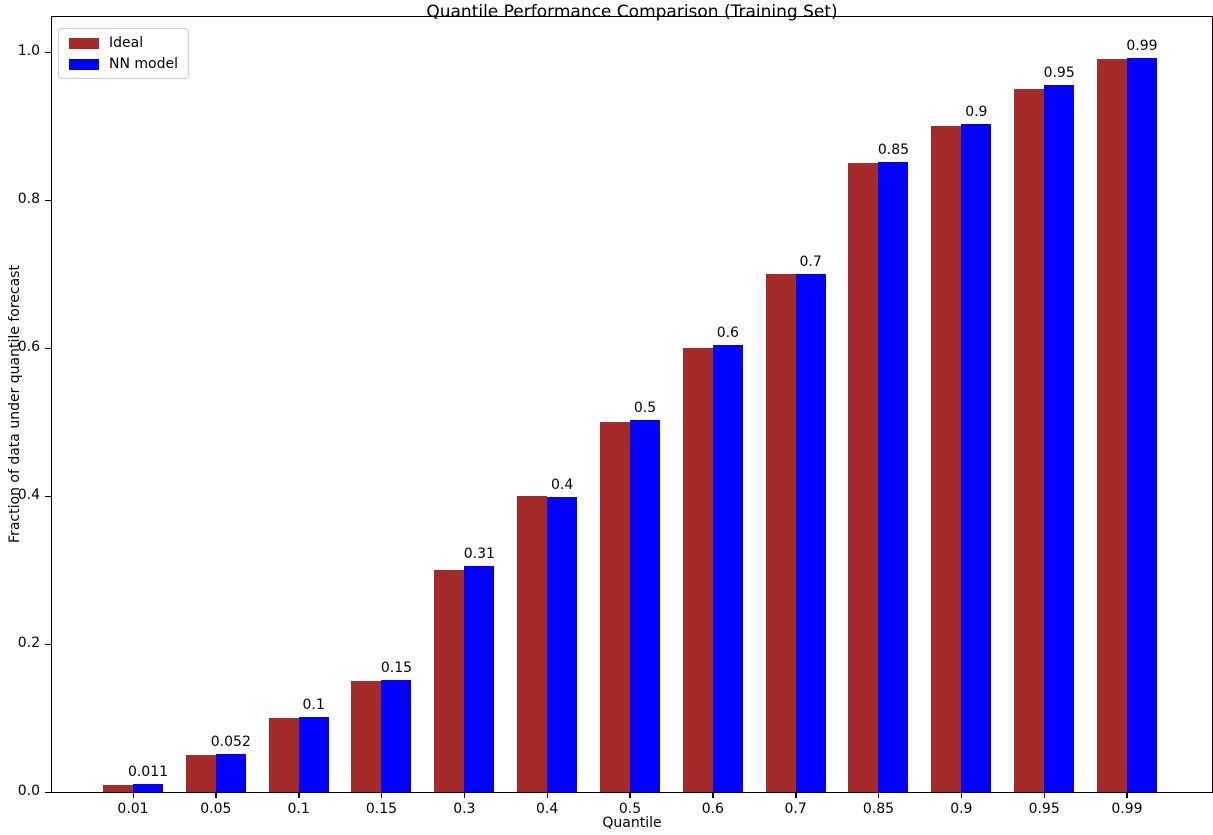 The height and width of the screenshot is (835, 1213). I want to click on x-tick-label: 0.7, so click(795, 809).